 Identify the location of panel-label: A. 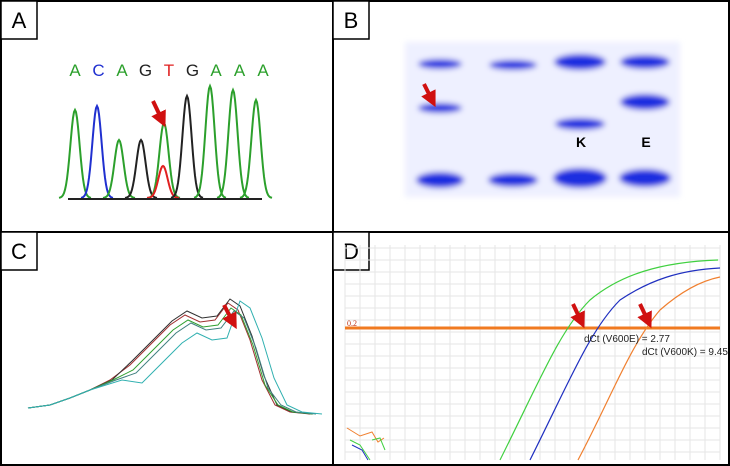
(19, 20).